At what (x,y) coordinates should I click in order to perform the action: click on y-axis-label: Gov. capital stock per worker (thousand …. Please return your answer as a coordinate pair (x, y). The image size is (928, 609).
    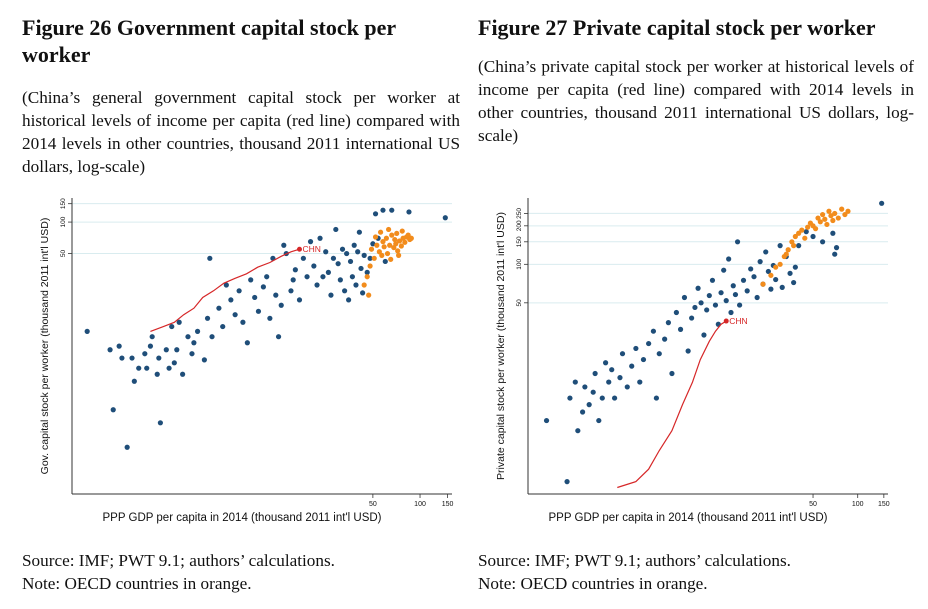
    Looking at the image, I should click on (45, 346).